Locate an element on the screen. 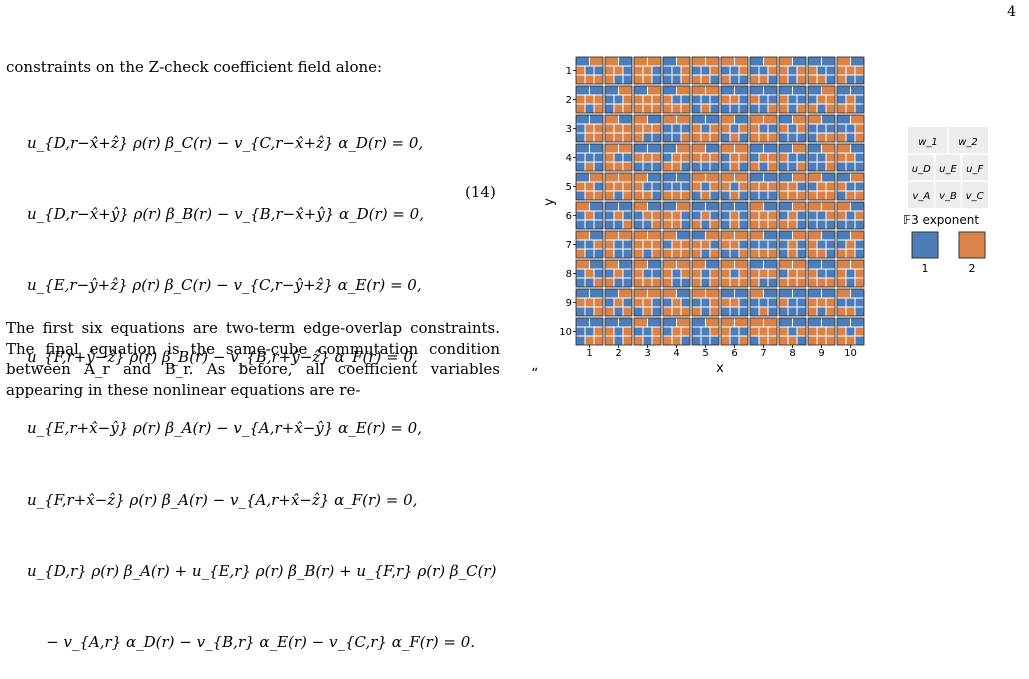 The width and height of the screenshot is (1029, 679). y-tick-label: 2 is located at coordinates (569, 100).